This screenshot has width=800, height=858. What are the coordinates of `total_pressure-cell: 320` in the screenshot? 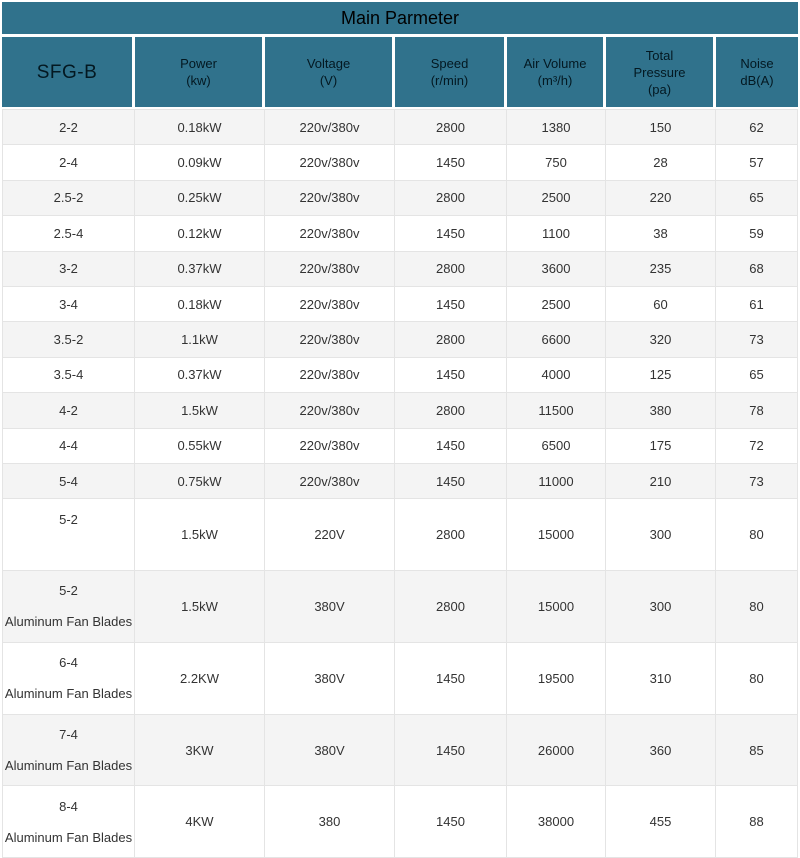 It's located at (661, 339).